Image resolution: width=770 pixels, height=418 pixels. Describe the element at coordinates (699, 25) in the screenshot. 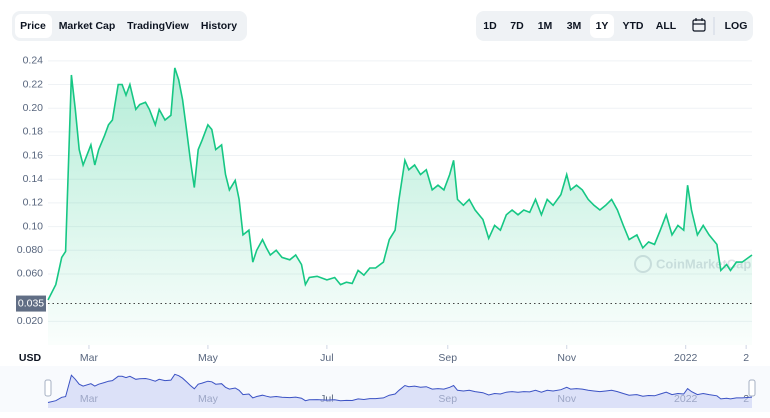

I see `calendar-icon` at that location.